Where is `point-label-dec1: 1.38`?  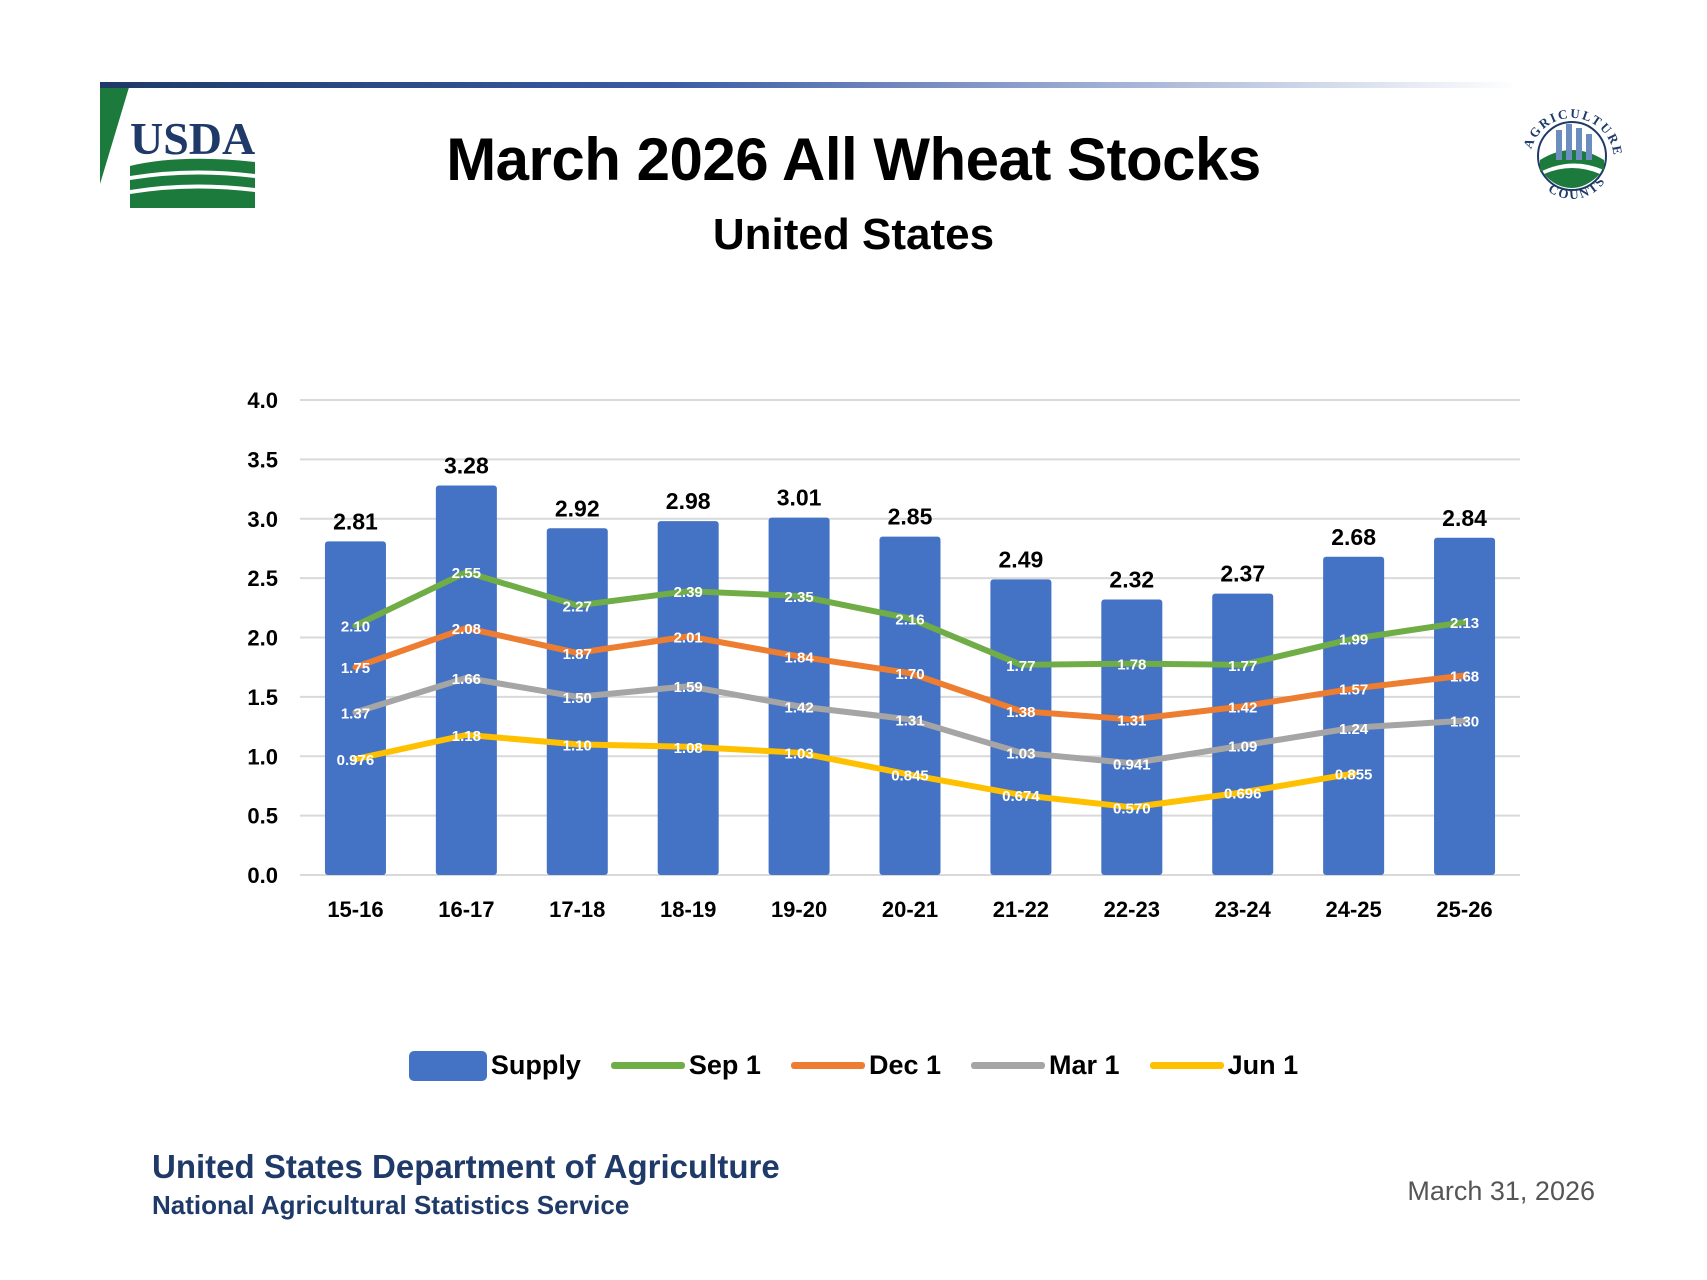
point-label-dec1: 1.38 is located at coordinates (1020, 712).